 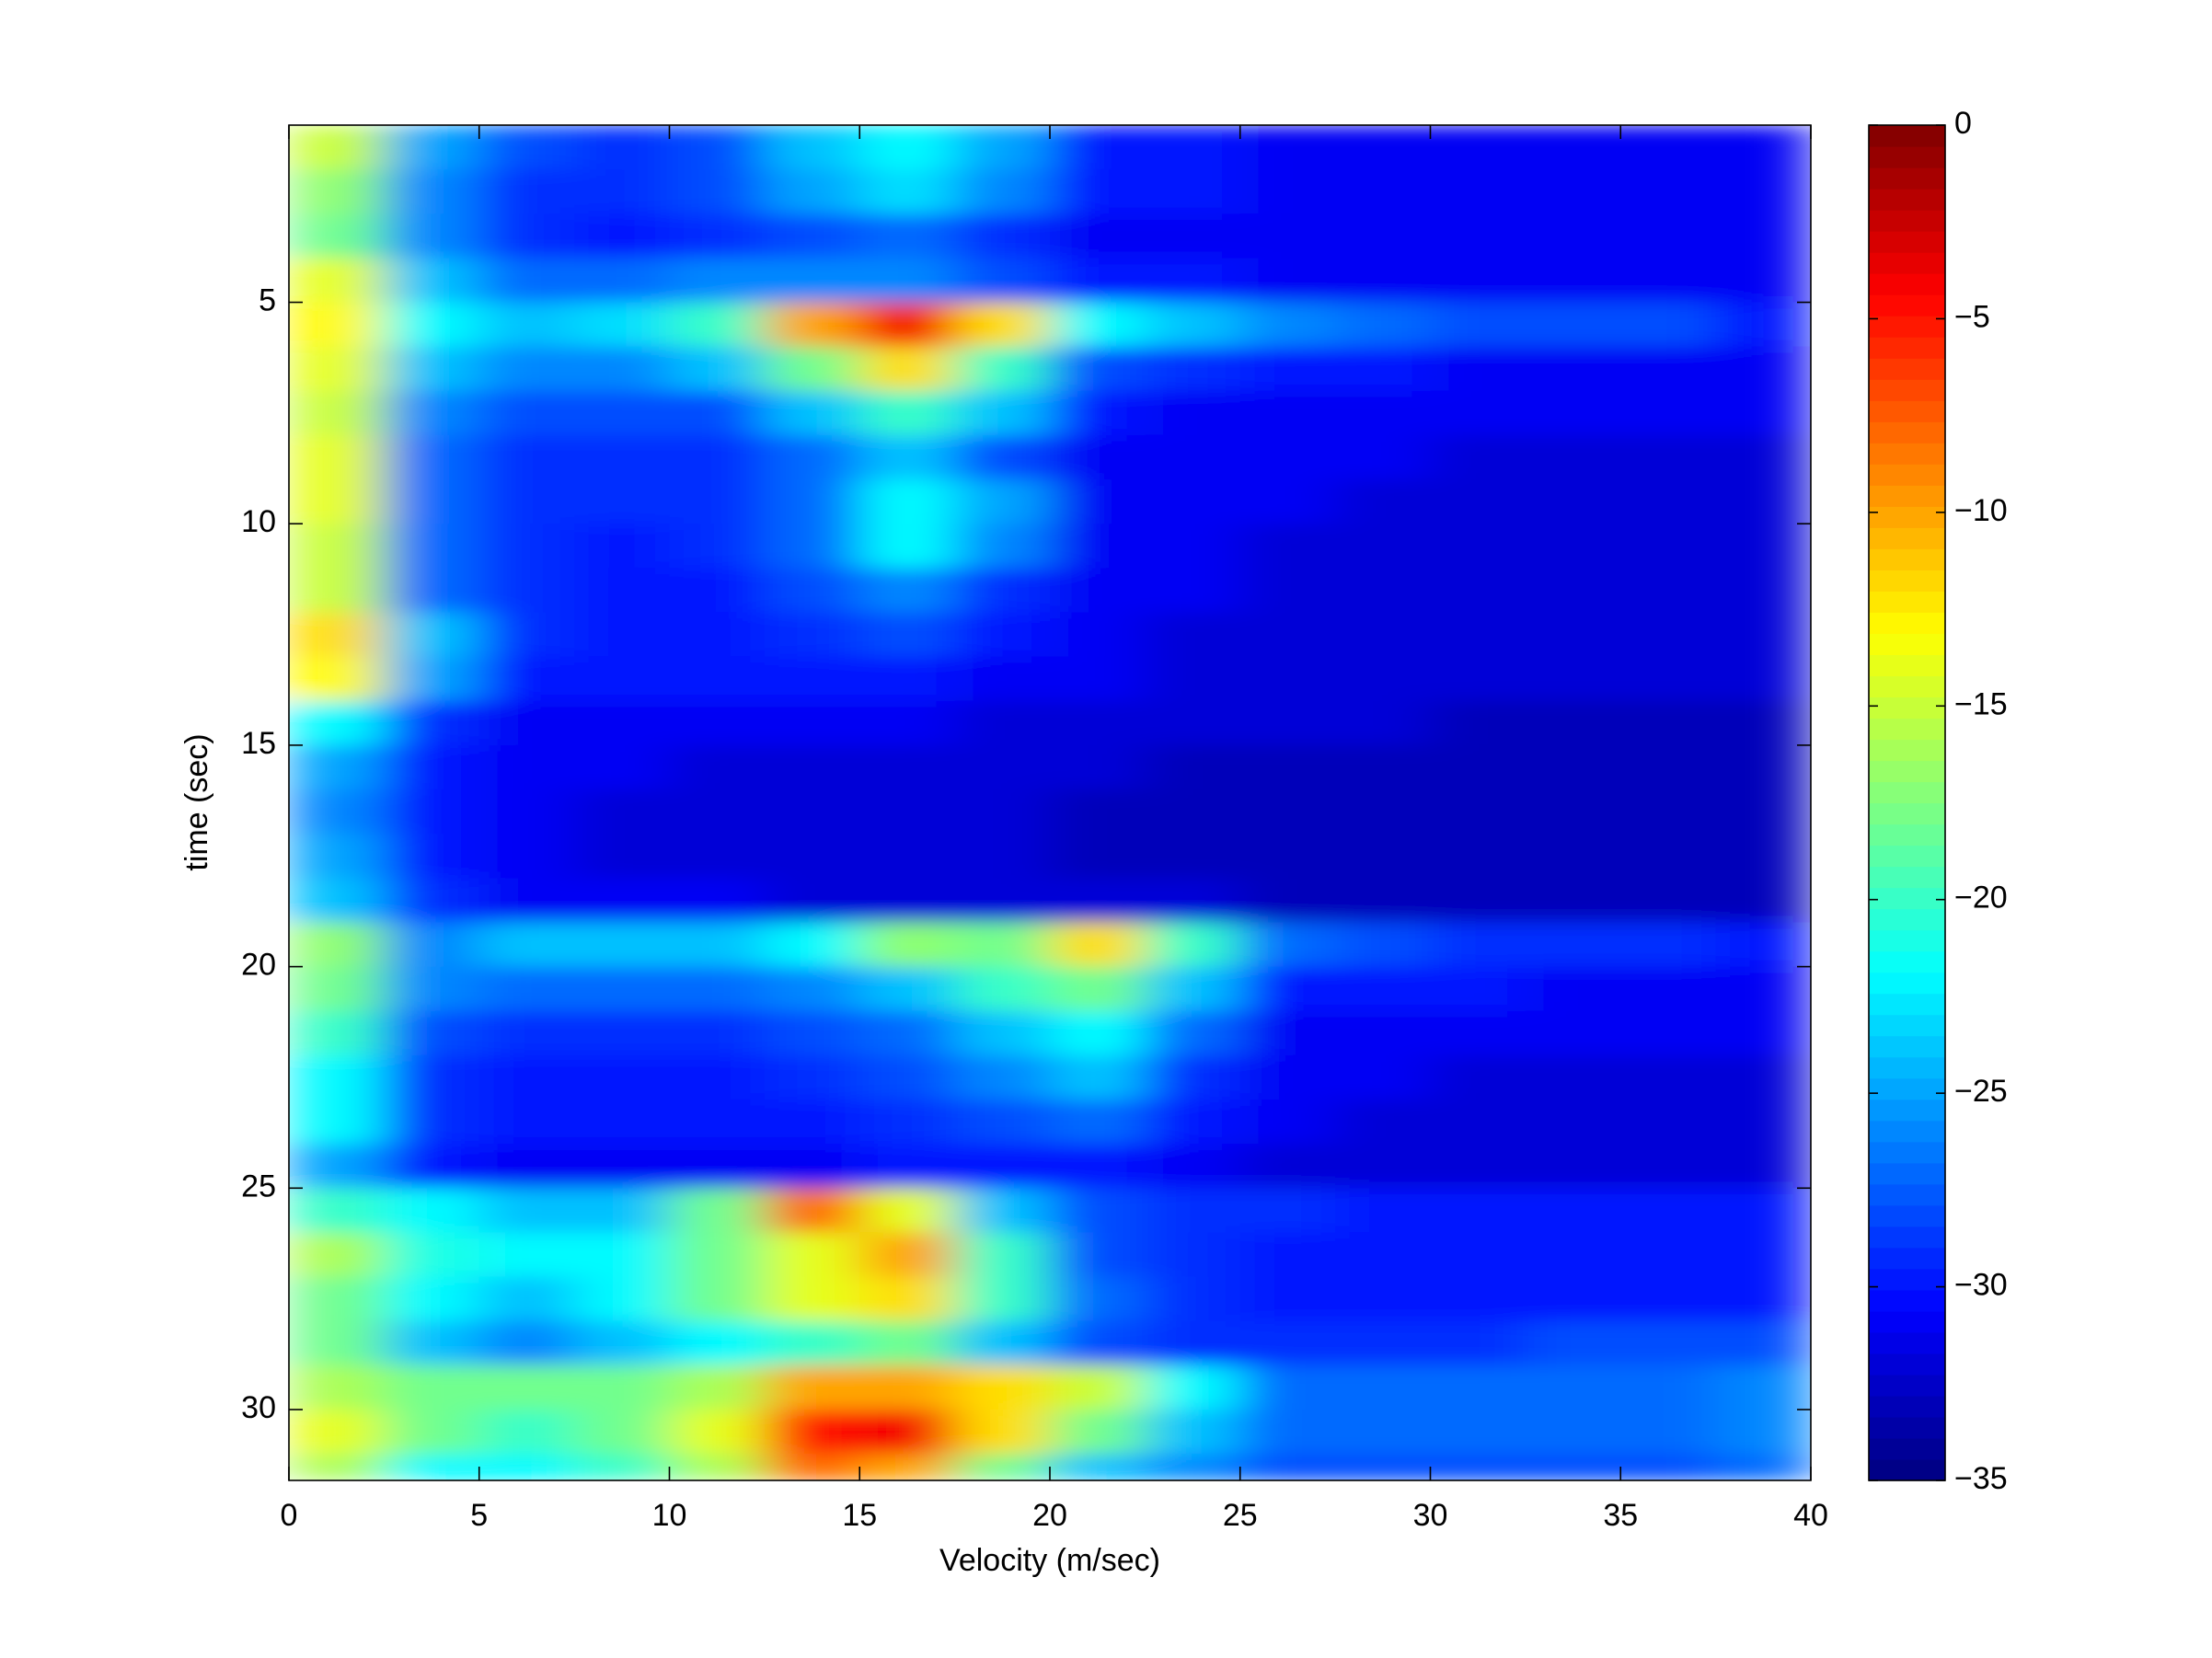 What do you see at coordinates (258, 1186) in the screenshot?
I see `y-tick-label: 25` at bounding box center [258, 1186].